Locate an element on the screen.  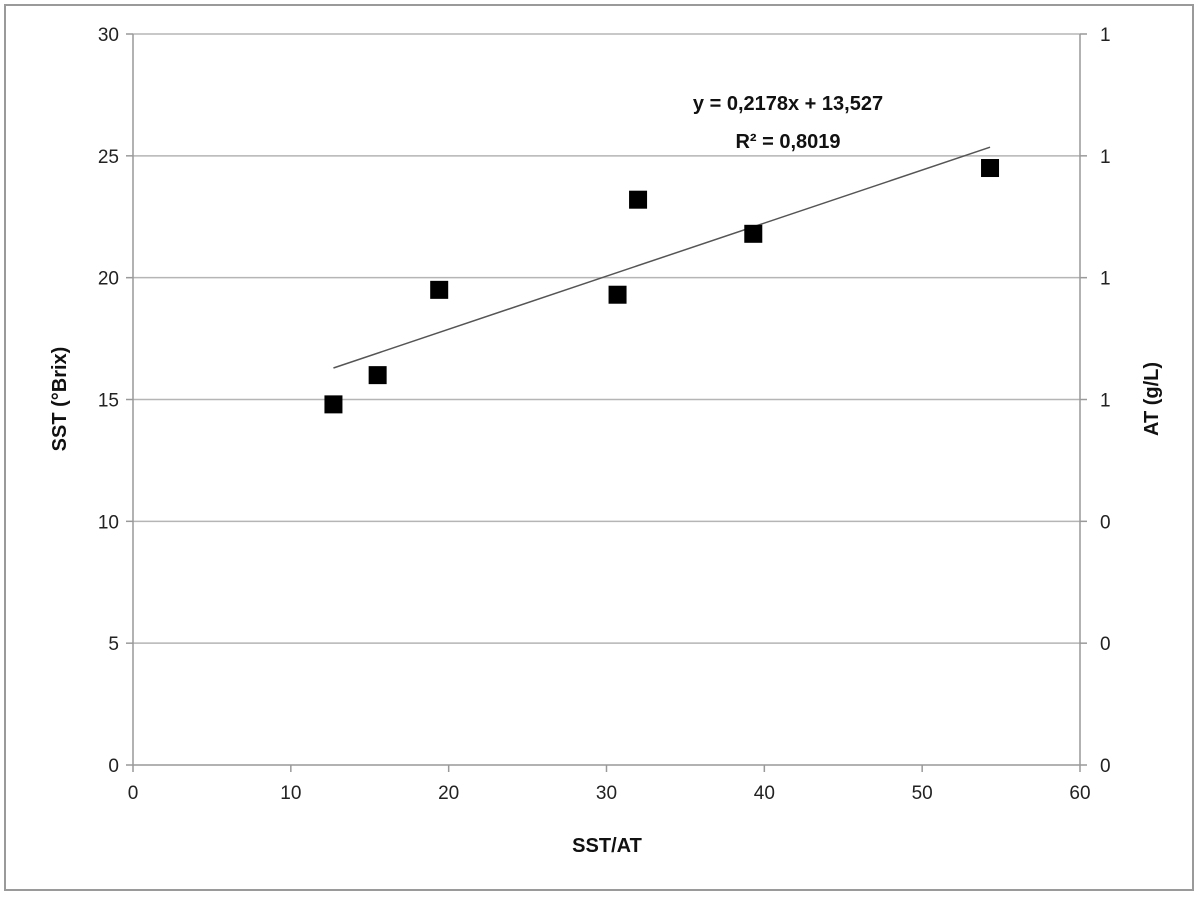
trendline is located at coordinates (662, 257).